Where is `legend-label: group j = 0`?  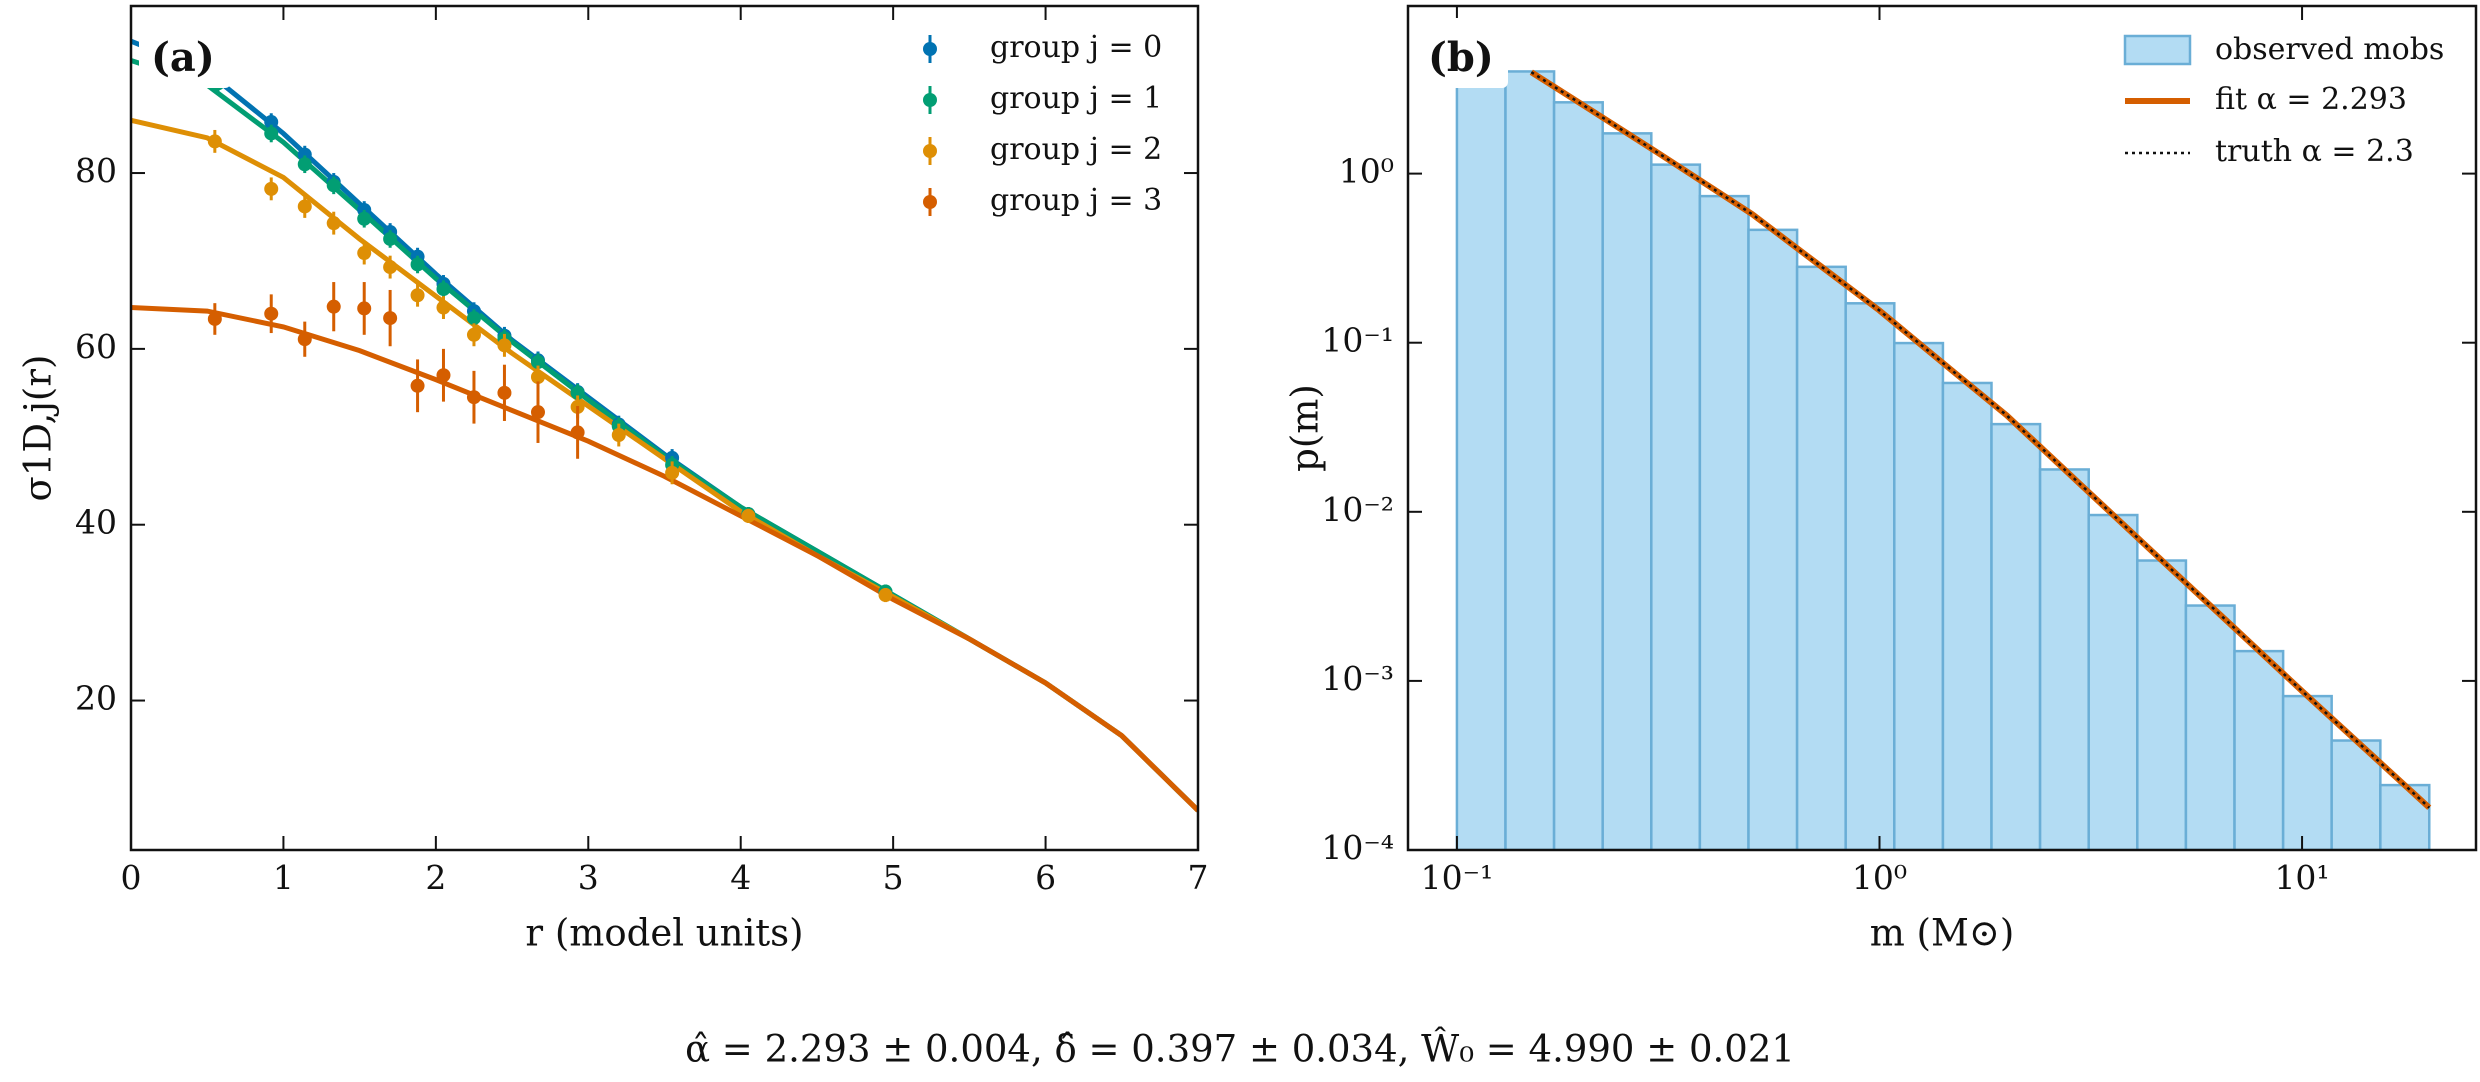
legend-label: group j = 0 is located at coordinates (1076, 47).